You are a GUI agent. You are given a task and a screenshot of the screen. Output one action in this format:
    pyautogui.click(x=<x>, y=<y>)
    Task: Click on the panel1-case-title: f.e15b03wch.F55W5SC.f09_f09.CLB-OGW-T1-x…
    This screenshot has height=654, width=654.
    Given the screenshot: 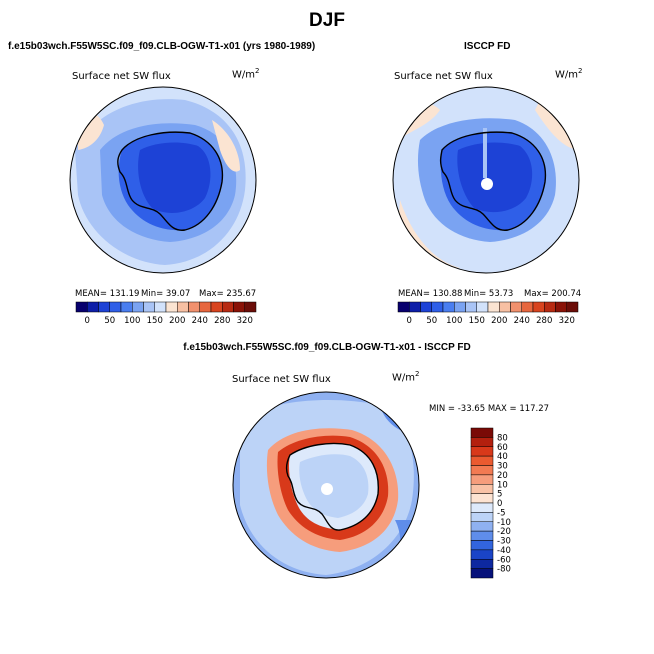 What is the action you would take?
    pyautogui.click(x=162, y=46)
    